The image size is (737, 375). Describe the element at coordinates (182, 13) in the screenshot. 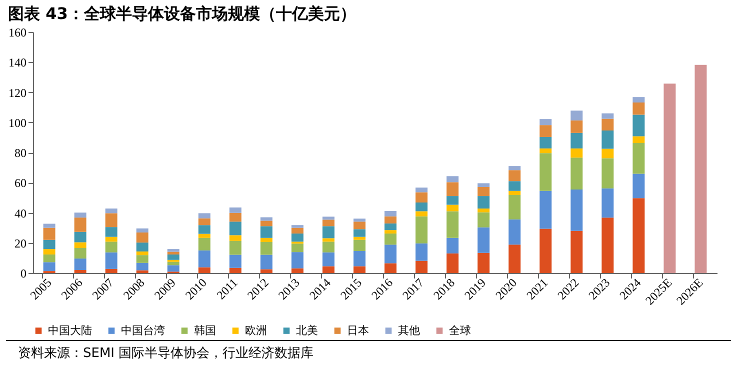

I see `chart-title: 图表 43：全球半导体设备市场规模（十亿美元）` at that location.